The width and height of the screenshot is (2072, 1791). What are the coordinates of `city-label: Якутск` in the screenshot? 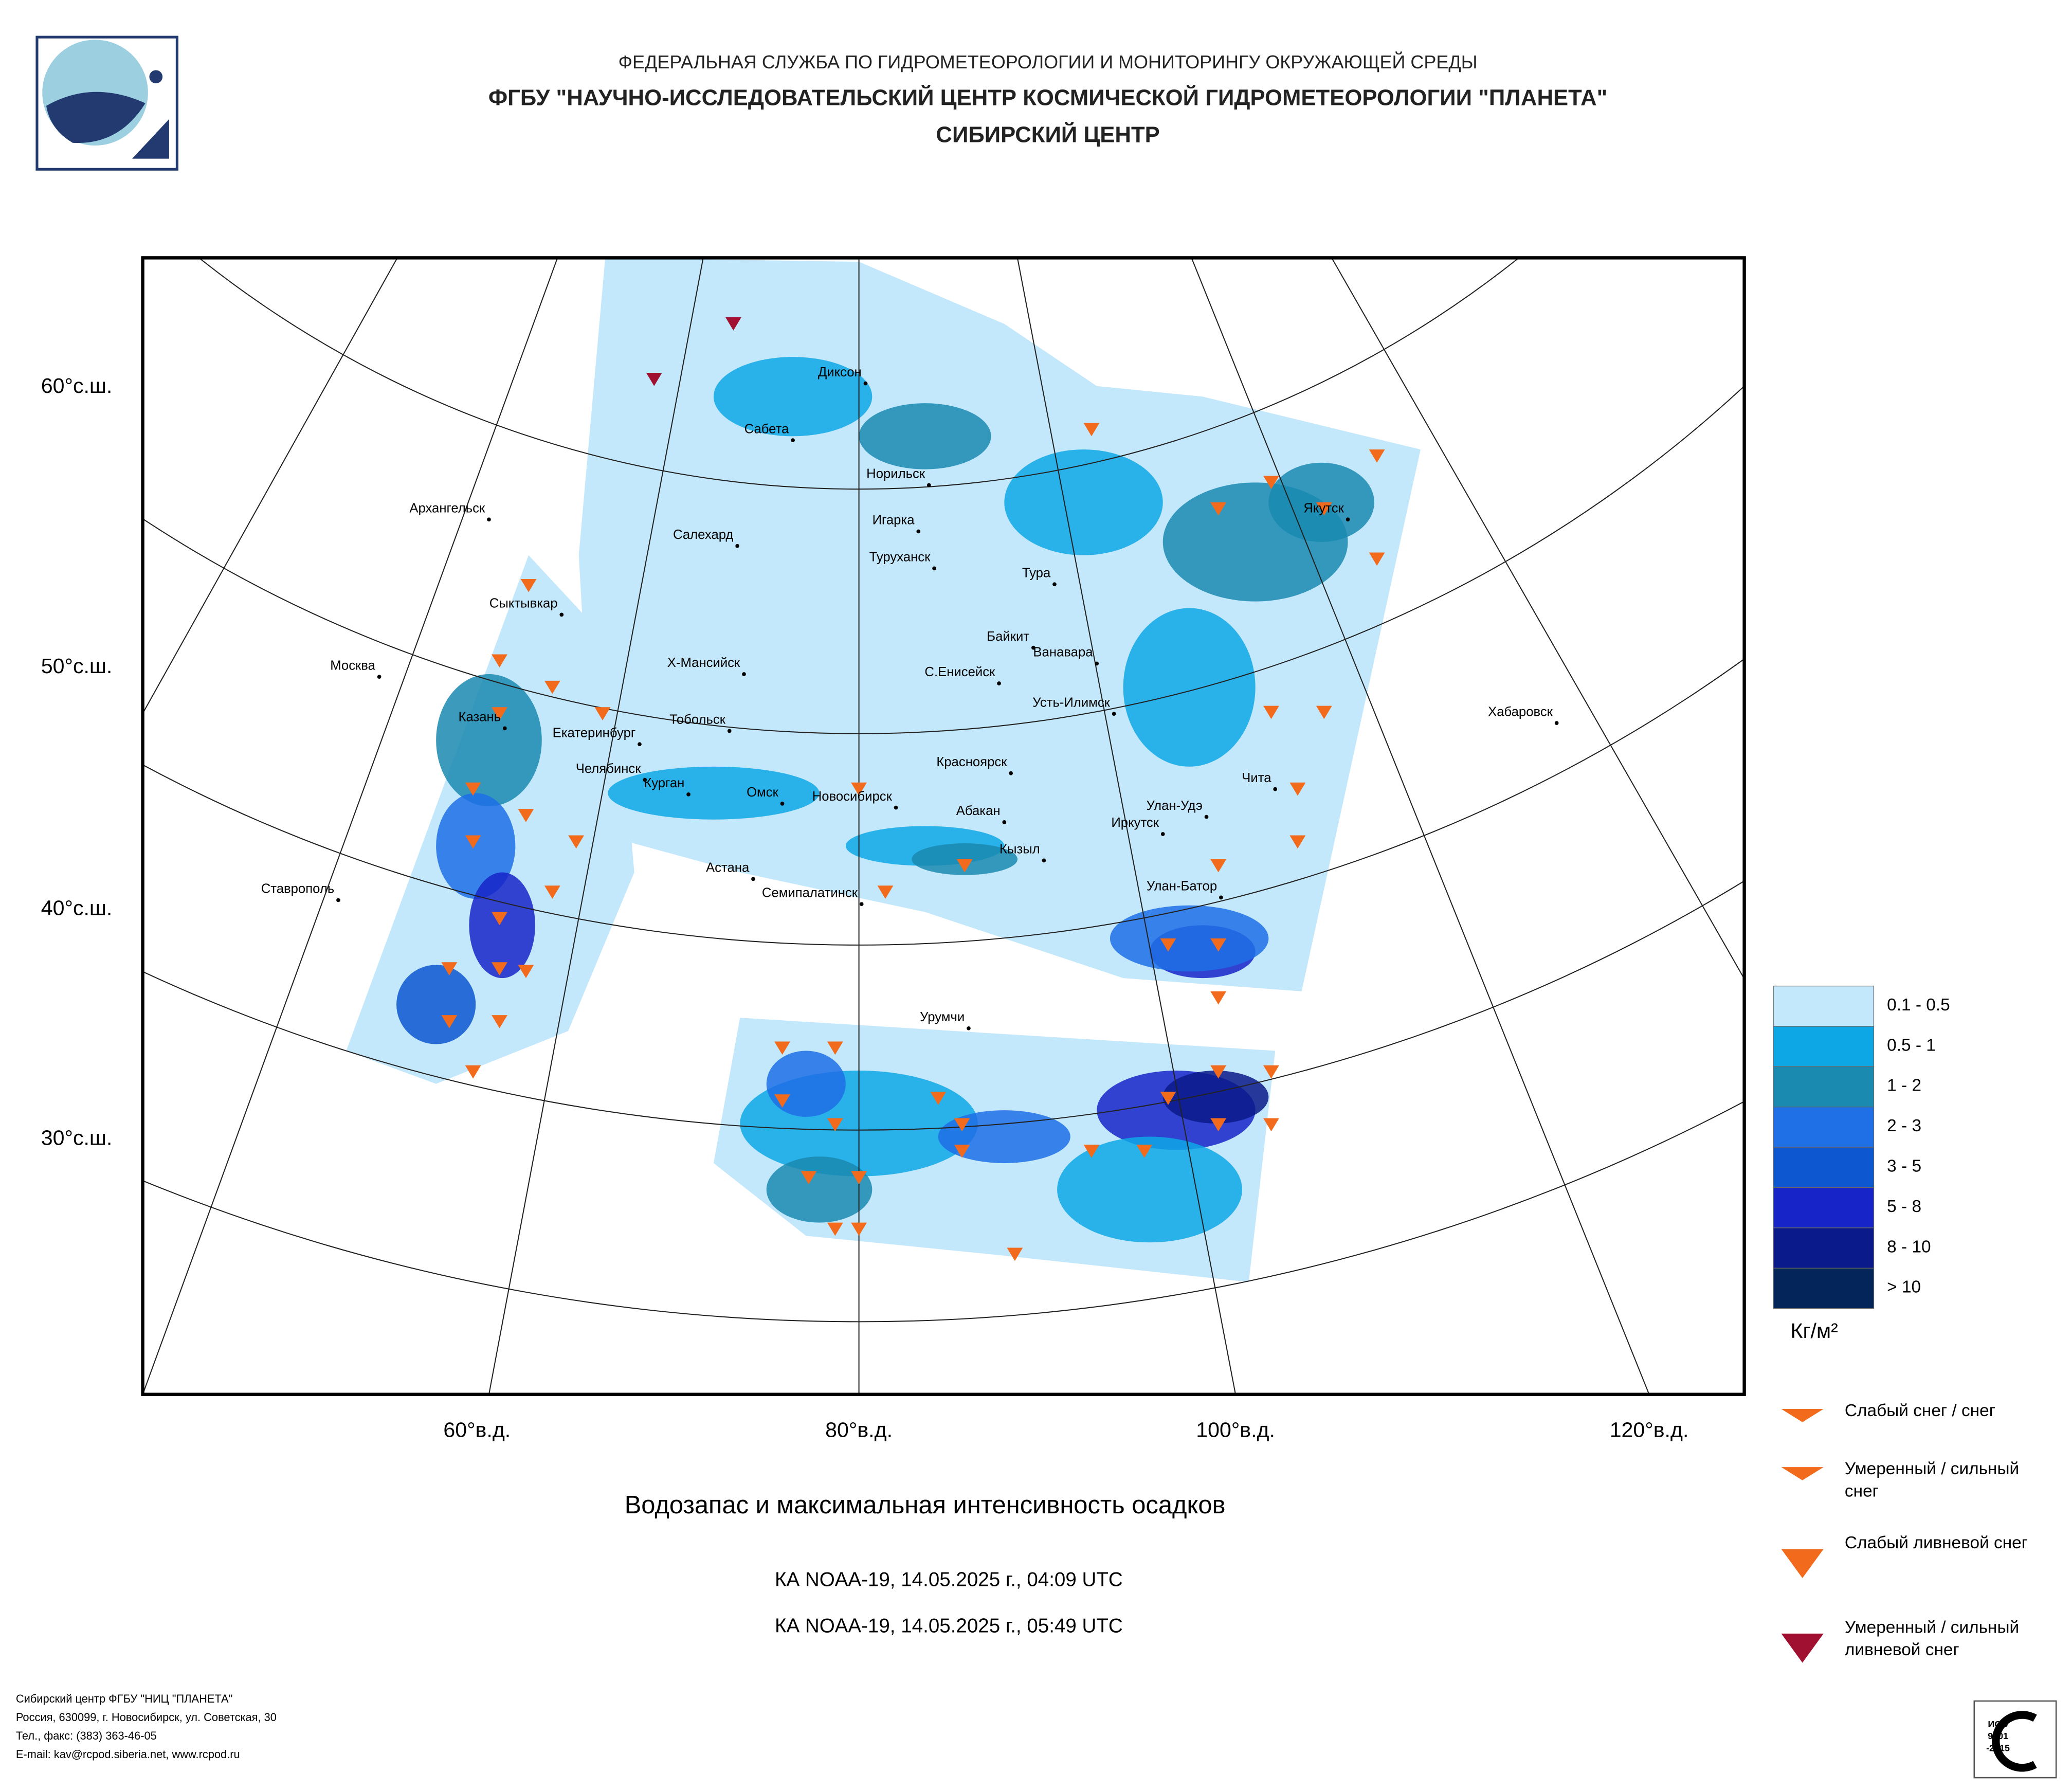 It's located at (1323, 508).